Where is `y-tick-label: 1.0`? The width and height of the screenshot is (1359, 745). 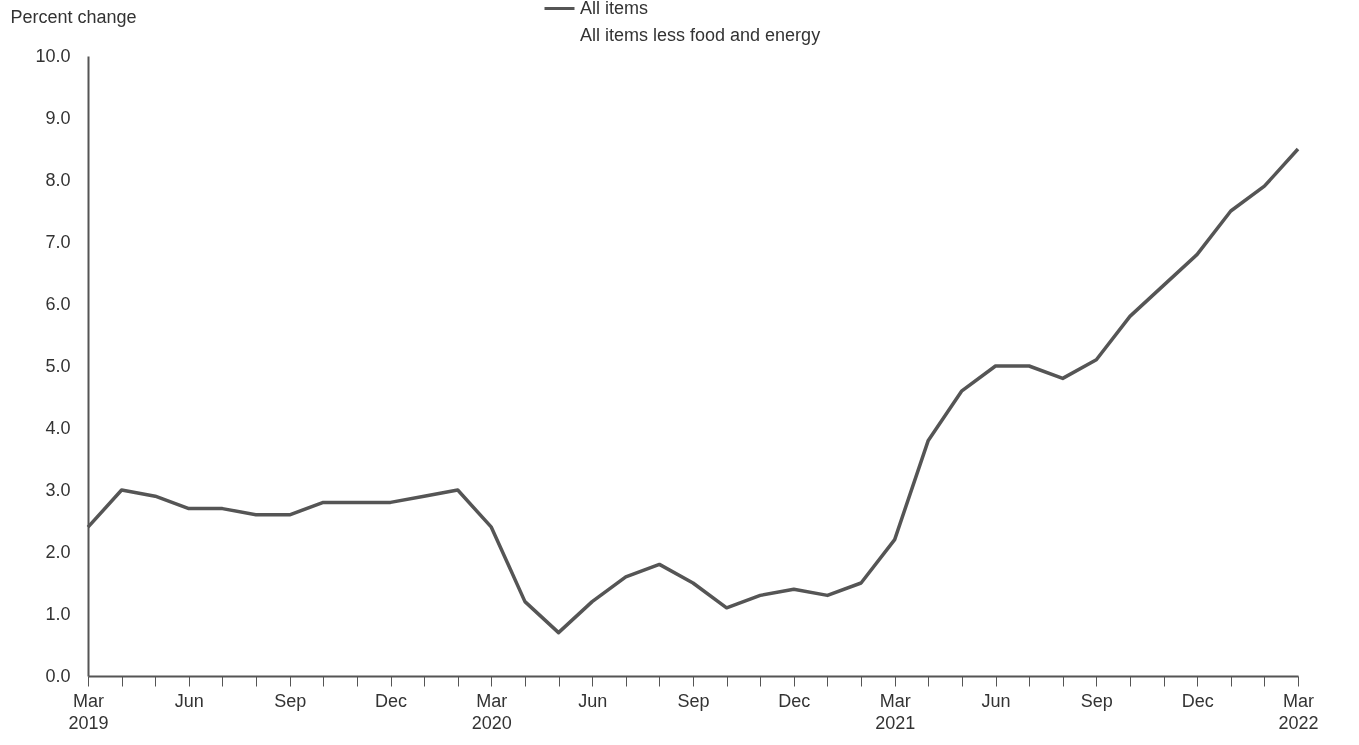
y-tick-label: 1.0 is located at coordinates (58, 613).